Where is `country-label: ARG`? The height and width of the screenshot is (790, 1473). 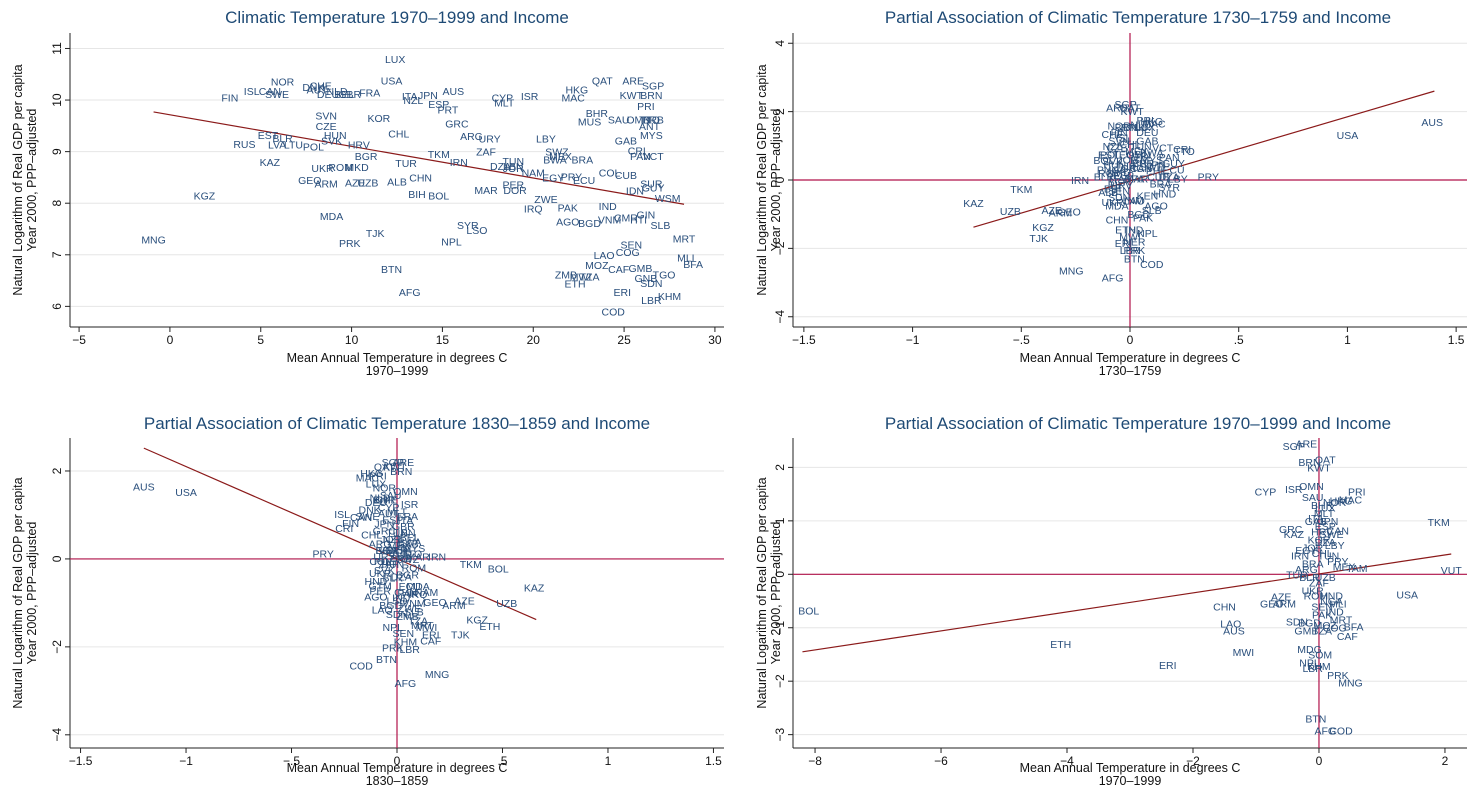 country-label: ARG is located at coordinates (1306, 570).